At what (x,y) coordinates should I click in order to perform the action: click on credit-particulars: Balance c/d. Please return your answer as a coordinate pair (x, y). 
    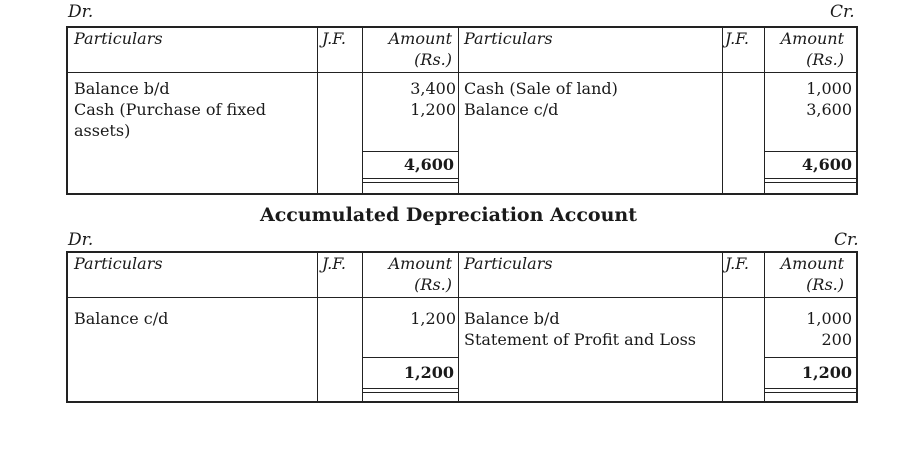
    Looking at the image, I should click on (511, 109).